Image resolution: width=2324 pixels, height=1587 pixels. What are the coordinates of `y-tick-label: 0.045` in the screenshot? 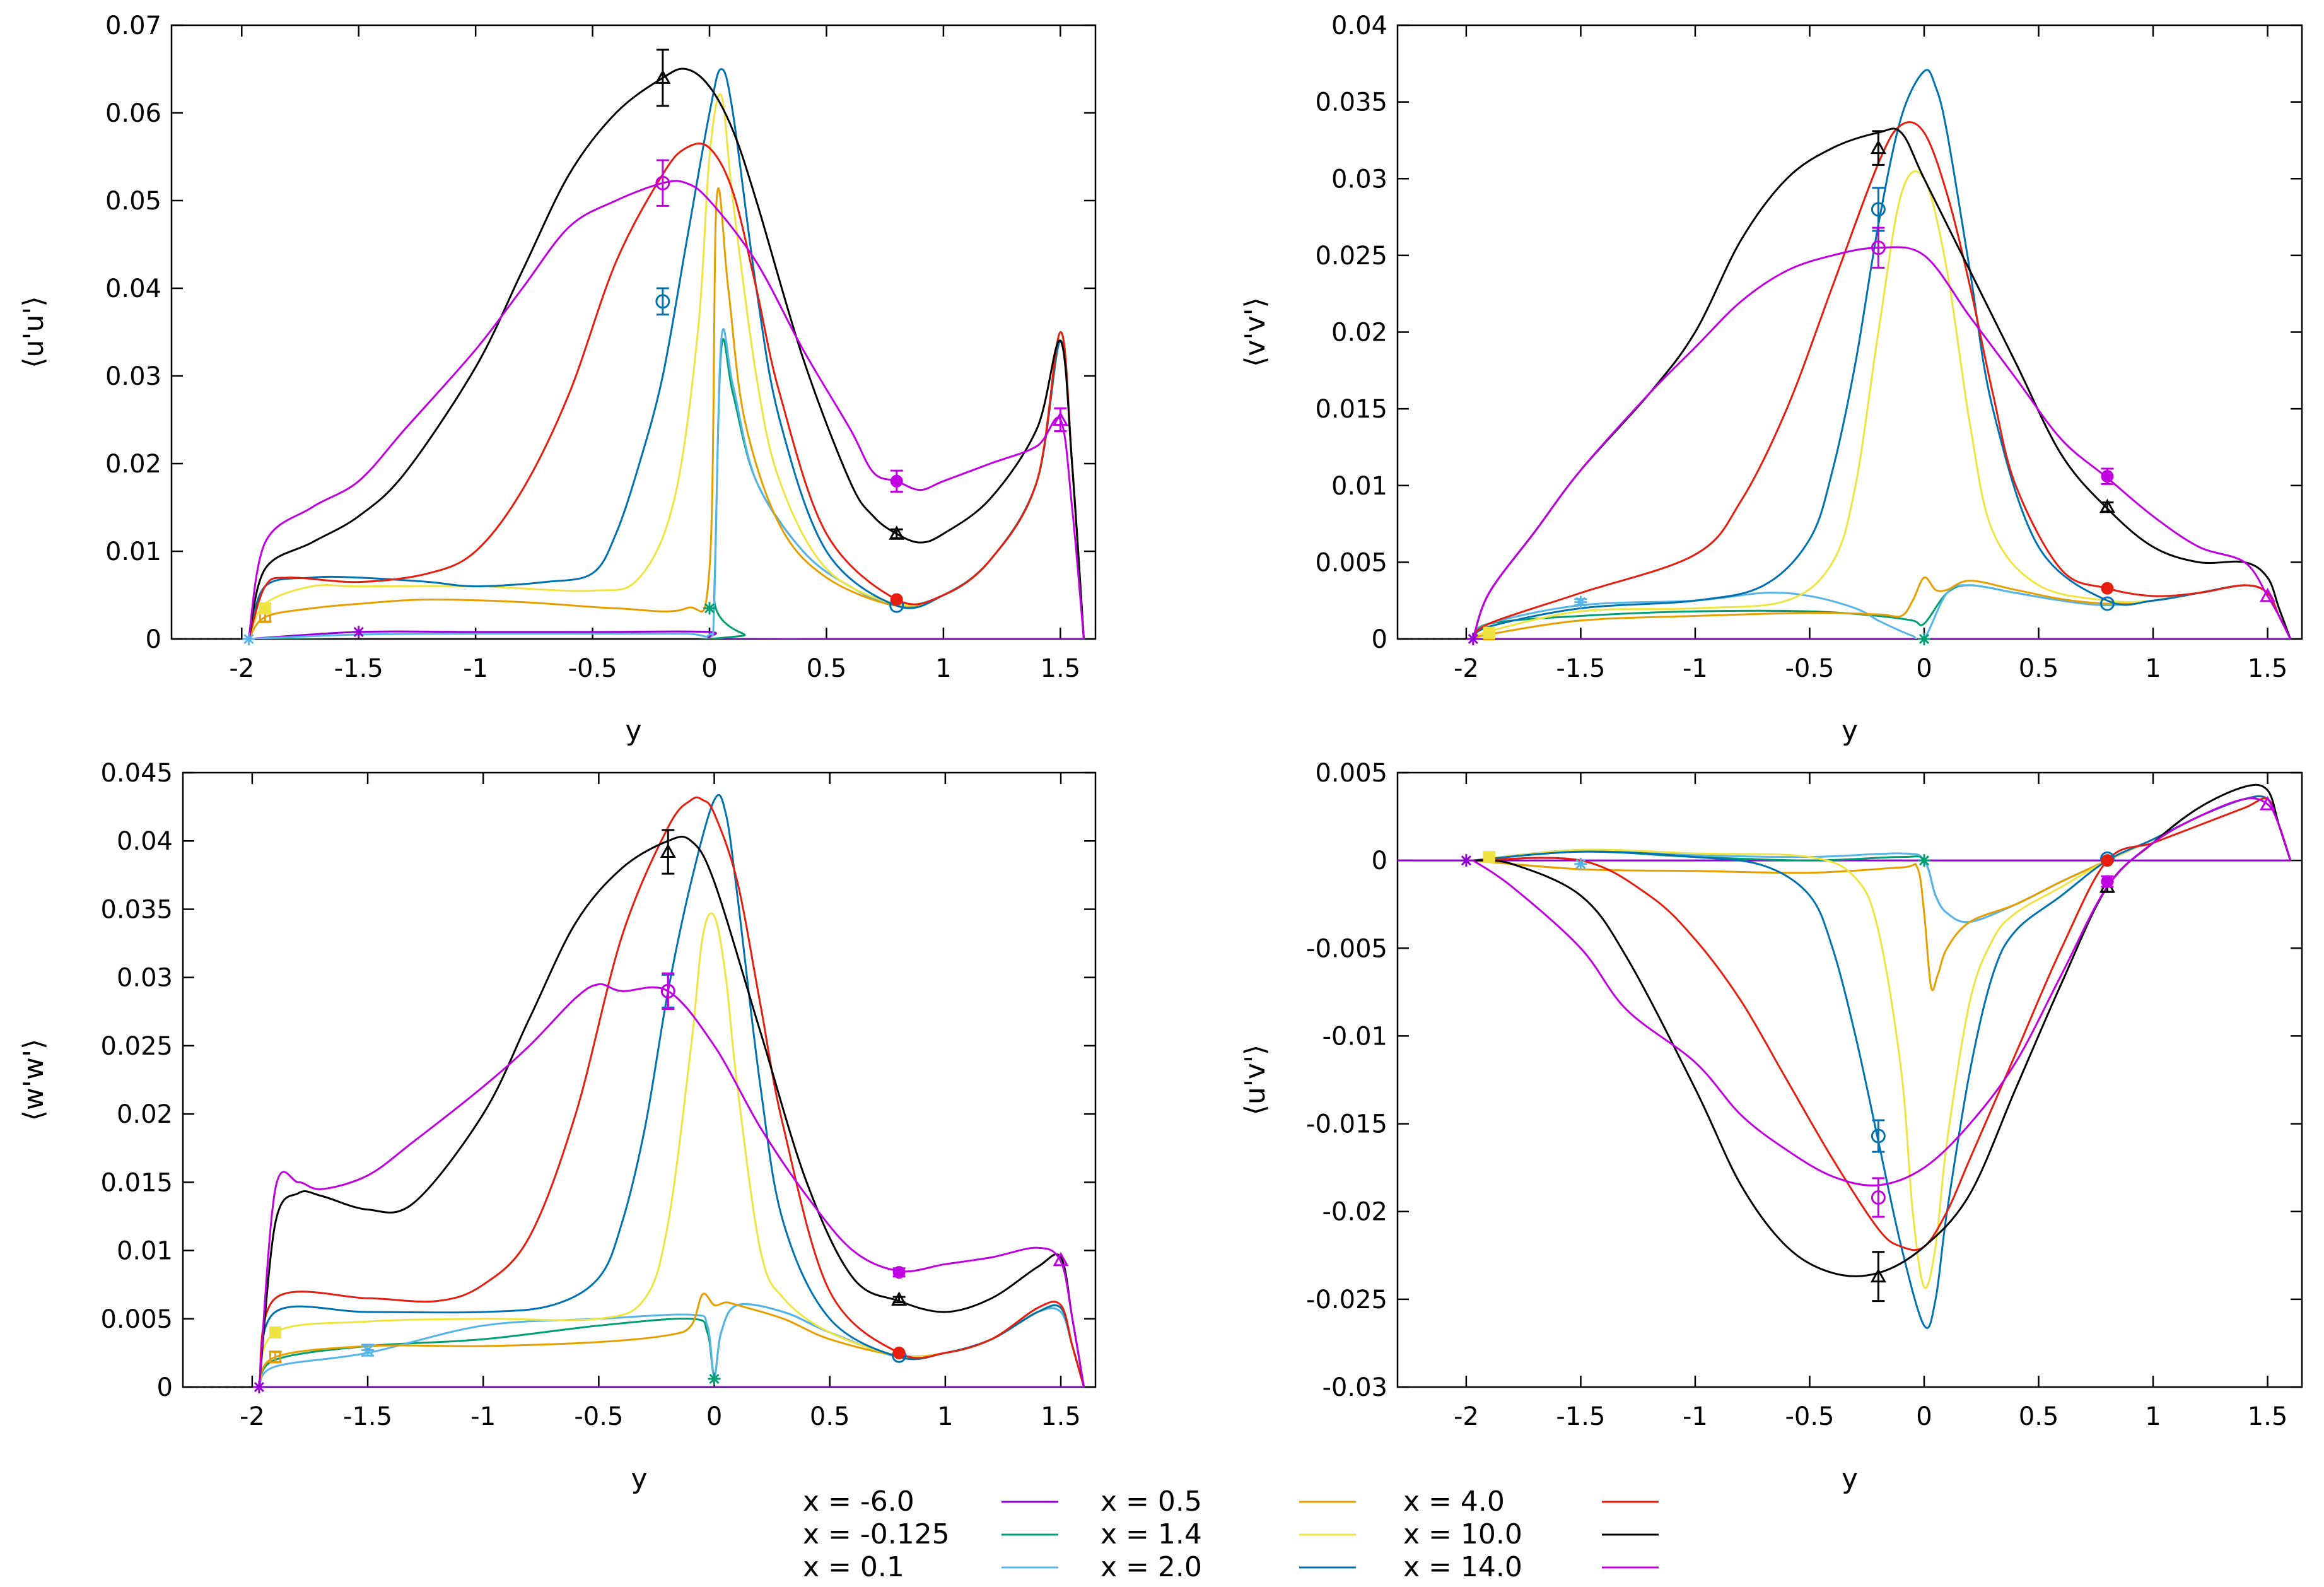 It's located at (136, 773).